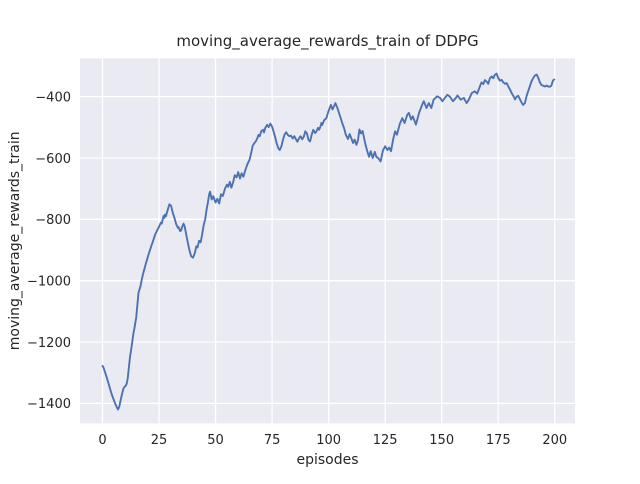 This screenshot has width=640, height=484. What do you see at coordinates (159, 440) in the screenshot?
I see `x-tick-label-1: 25` at bounding box center [159, 440].